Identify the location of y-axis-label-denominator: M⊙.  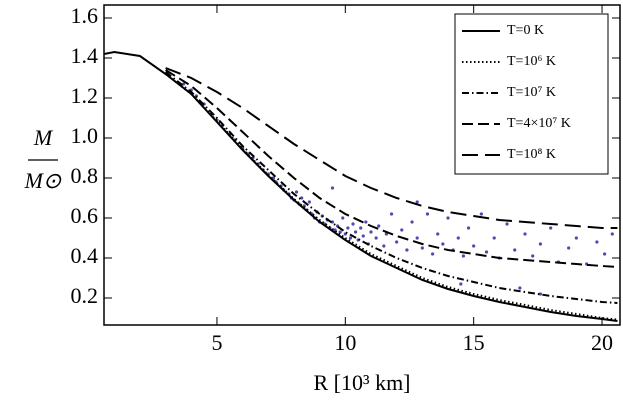
(43, 180).